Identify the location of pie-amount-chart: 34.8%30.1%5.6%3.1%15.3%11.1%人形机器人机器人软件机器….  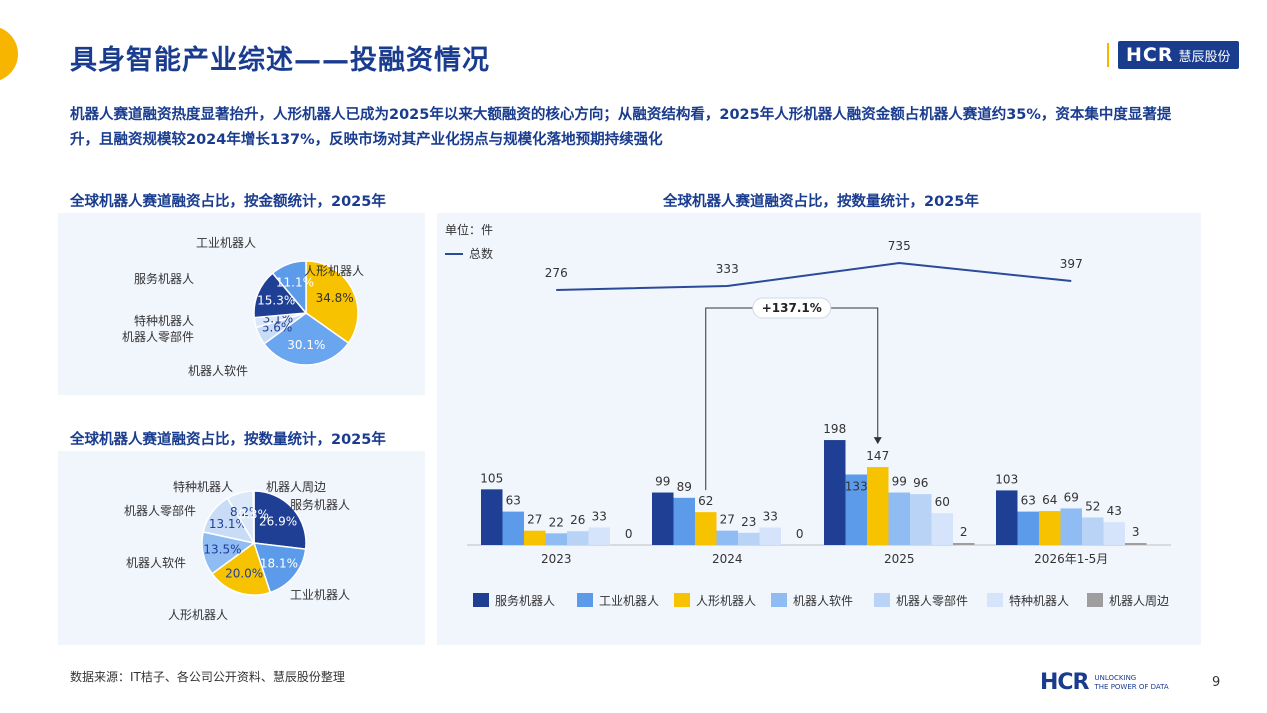
(243, 307).